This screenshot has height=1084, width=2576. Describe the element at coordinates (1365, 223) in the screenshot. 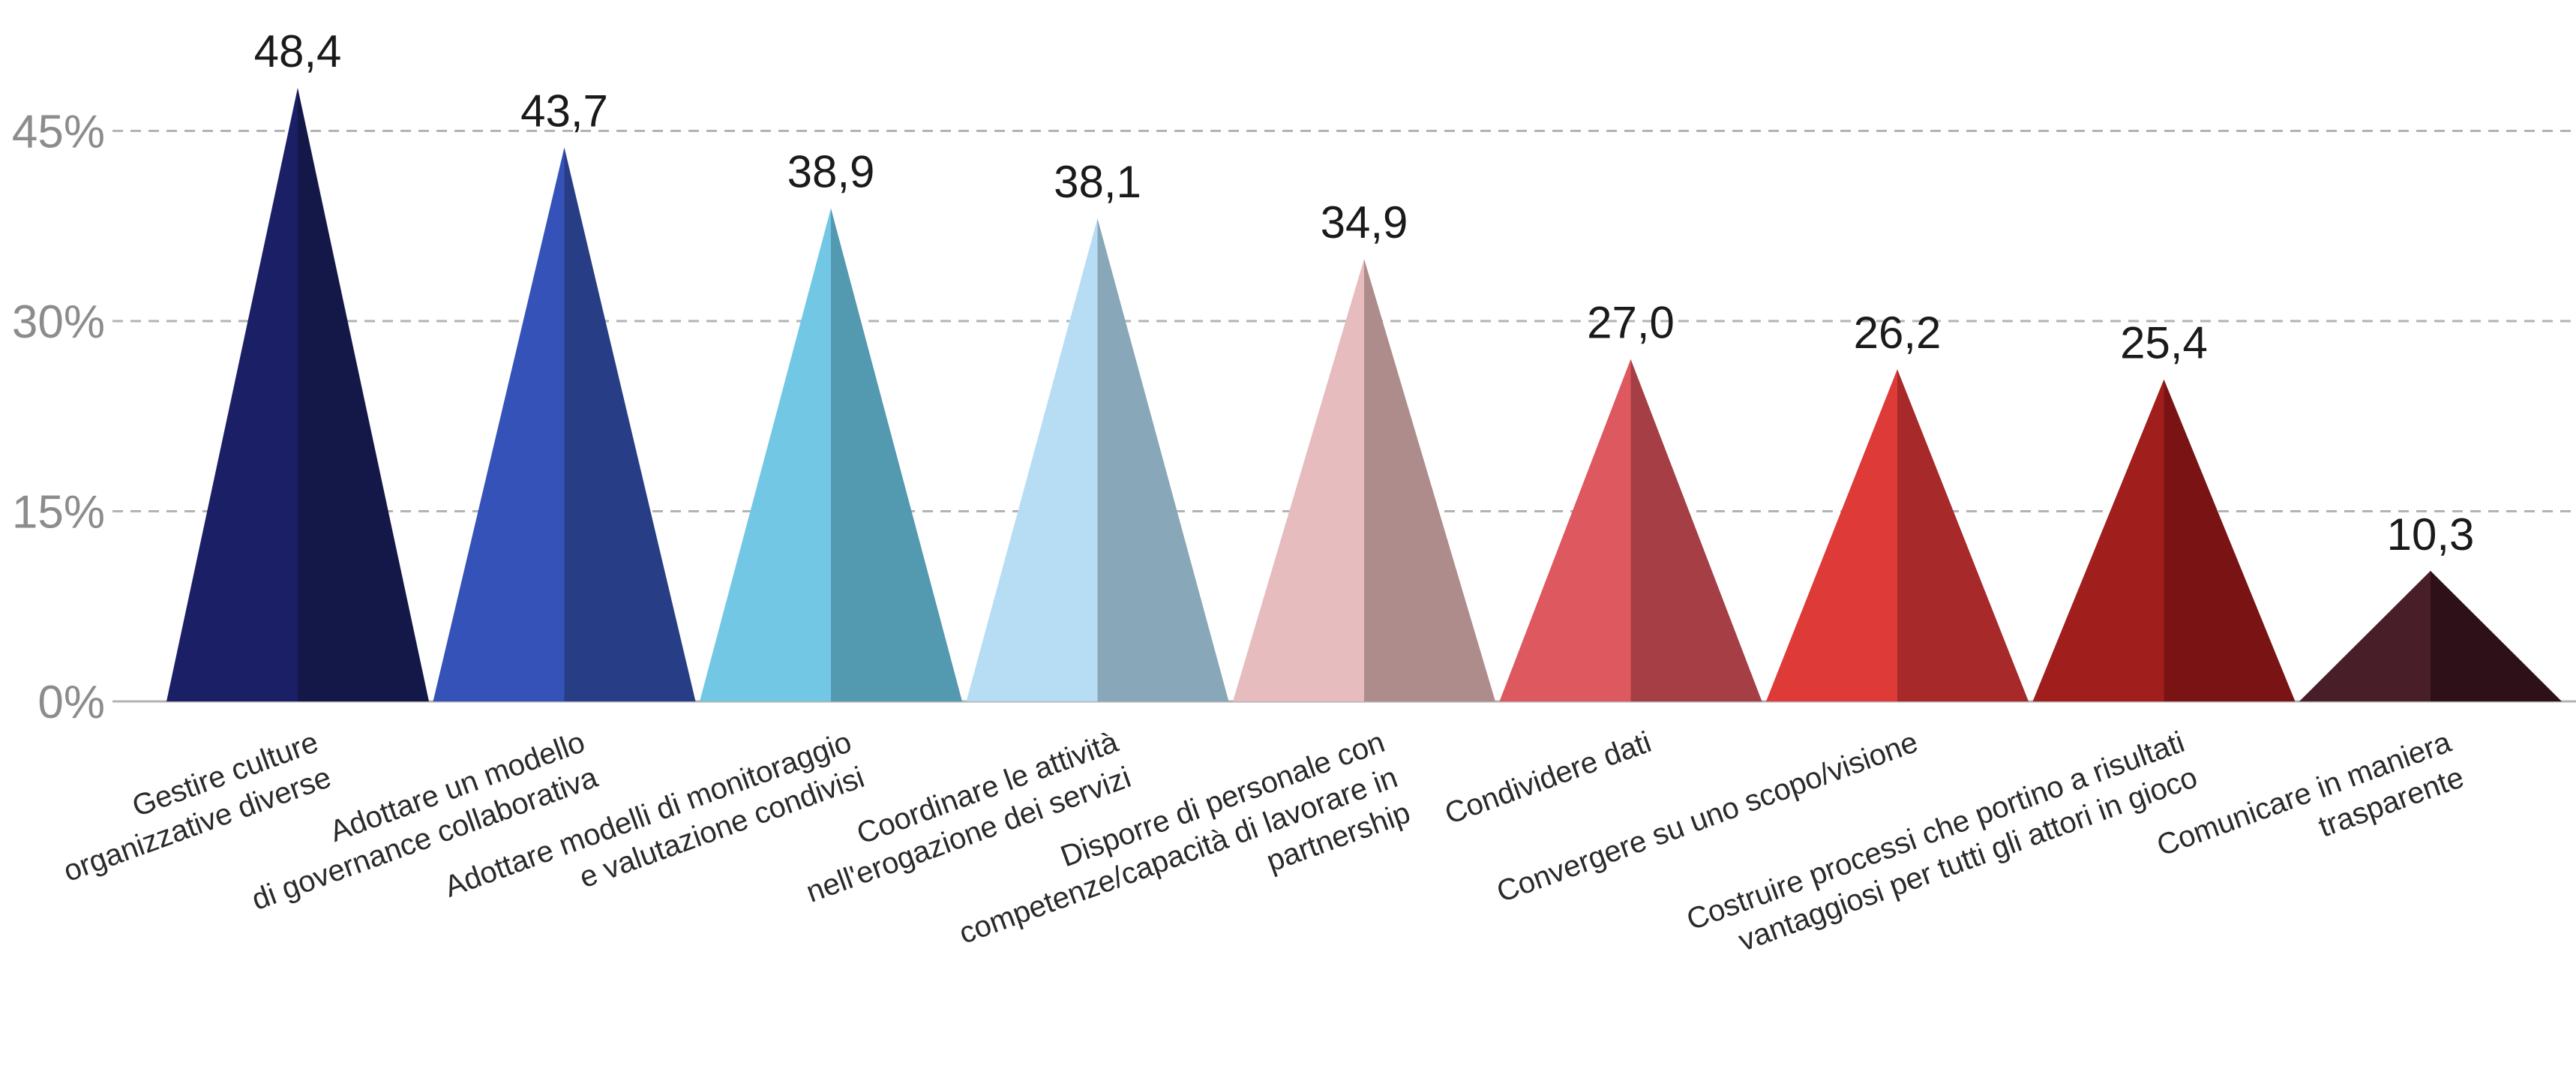

I see `data-label: 34,9` at that location.